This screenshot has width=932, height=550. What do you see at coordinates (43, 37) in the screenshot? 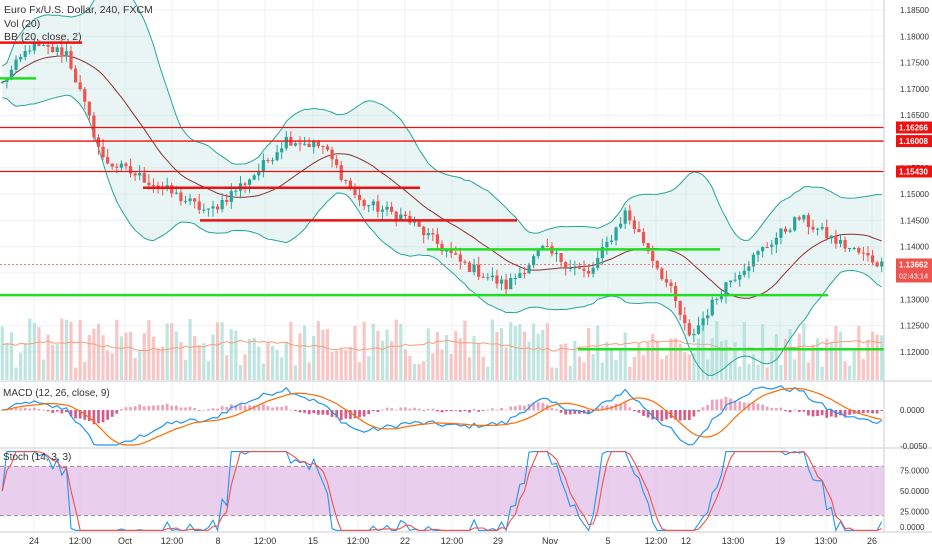
I see `bollinger-indicator-label: BB (20, close, 2)` at bounding box center [43, 37].